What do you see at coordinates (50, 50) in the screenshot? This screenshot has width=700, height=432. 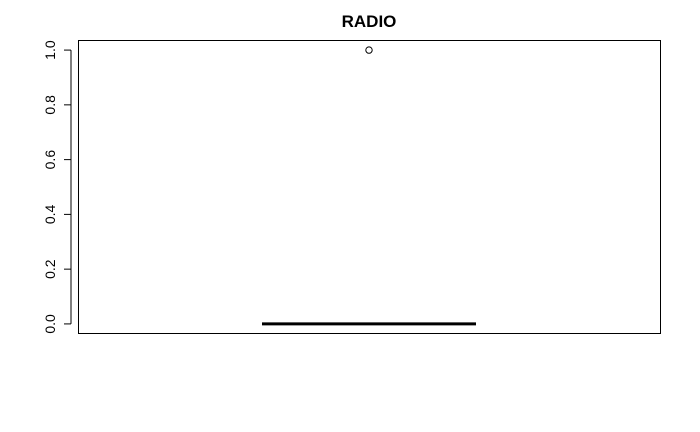 I see `y-tick-label: 1.0` at bounding box center [50, 50].